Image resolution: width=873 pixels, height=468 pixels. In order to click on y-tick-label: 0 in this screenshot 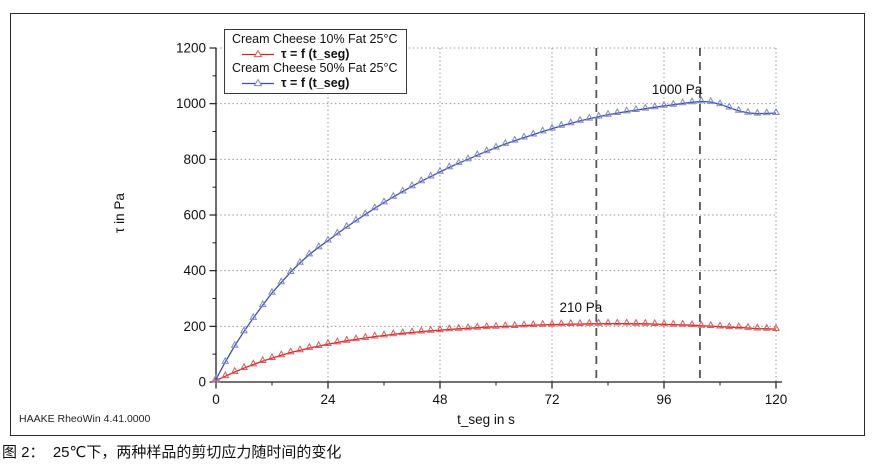, I will do `click(202, 382)`.